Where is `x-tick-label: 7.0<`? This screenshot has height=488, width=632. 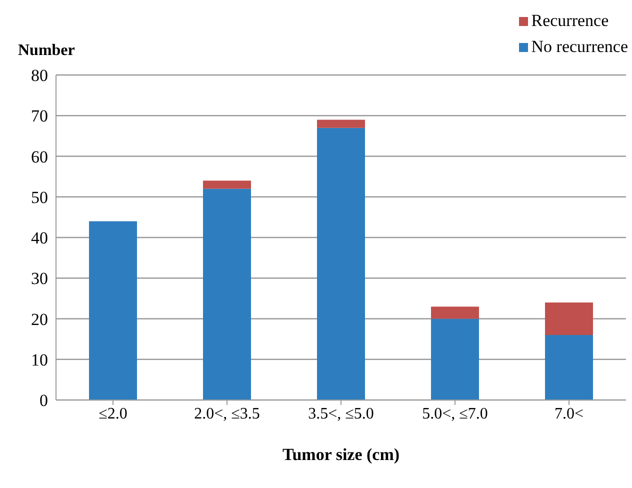
x-tick-label: 7.0< is located at coordinates (569, 413).